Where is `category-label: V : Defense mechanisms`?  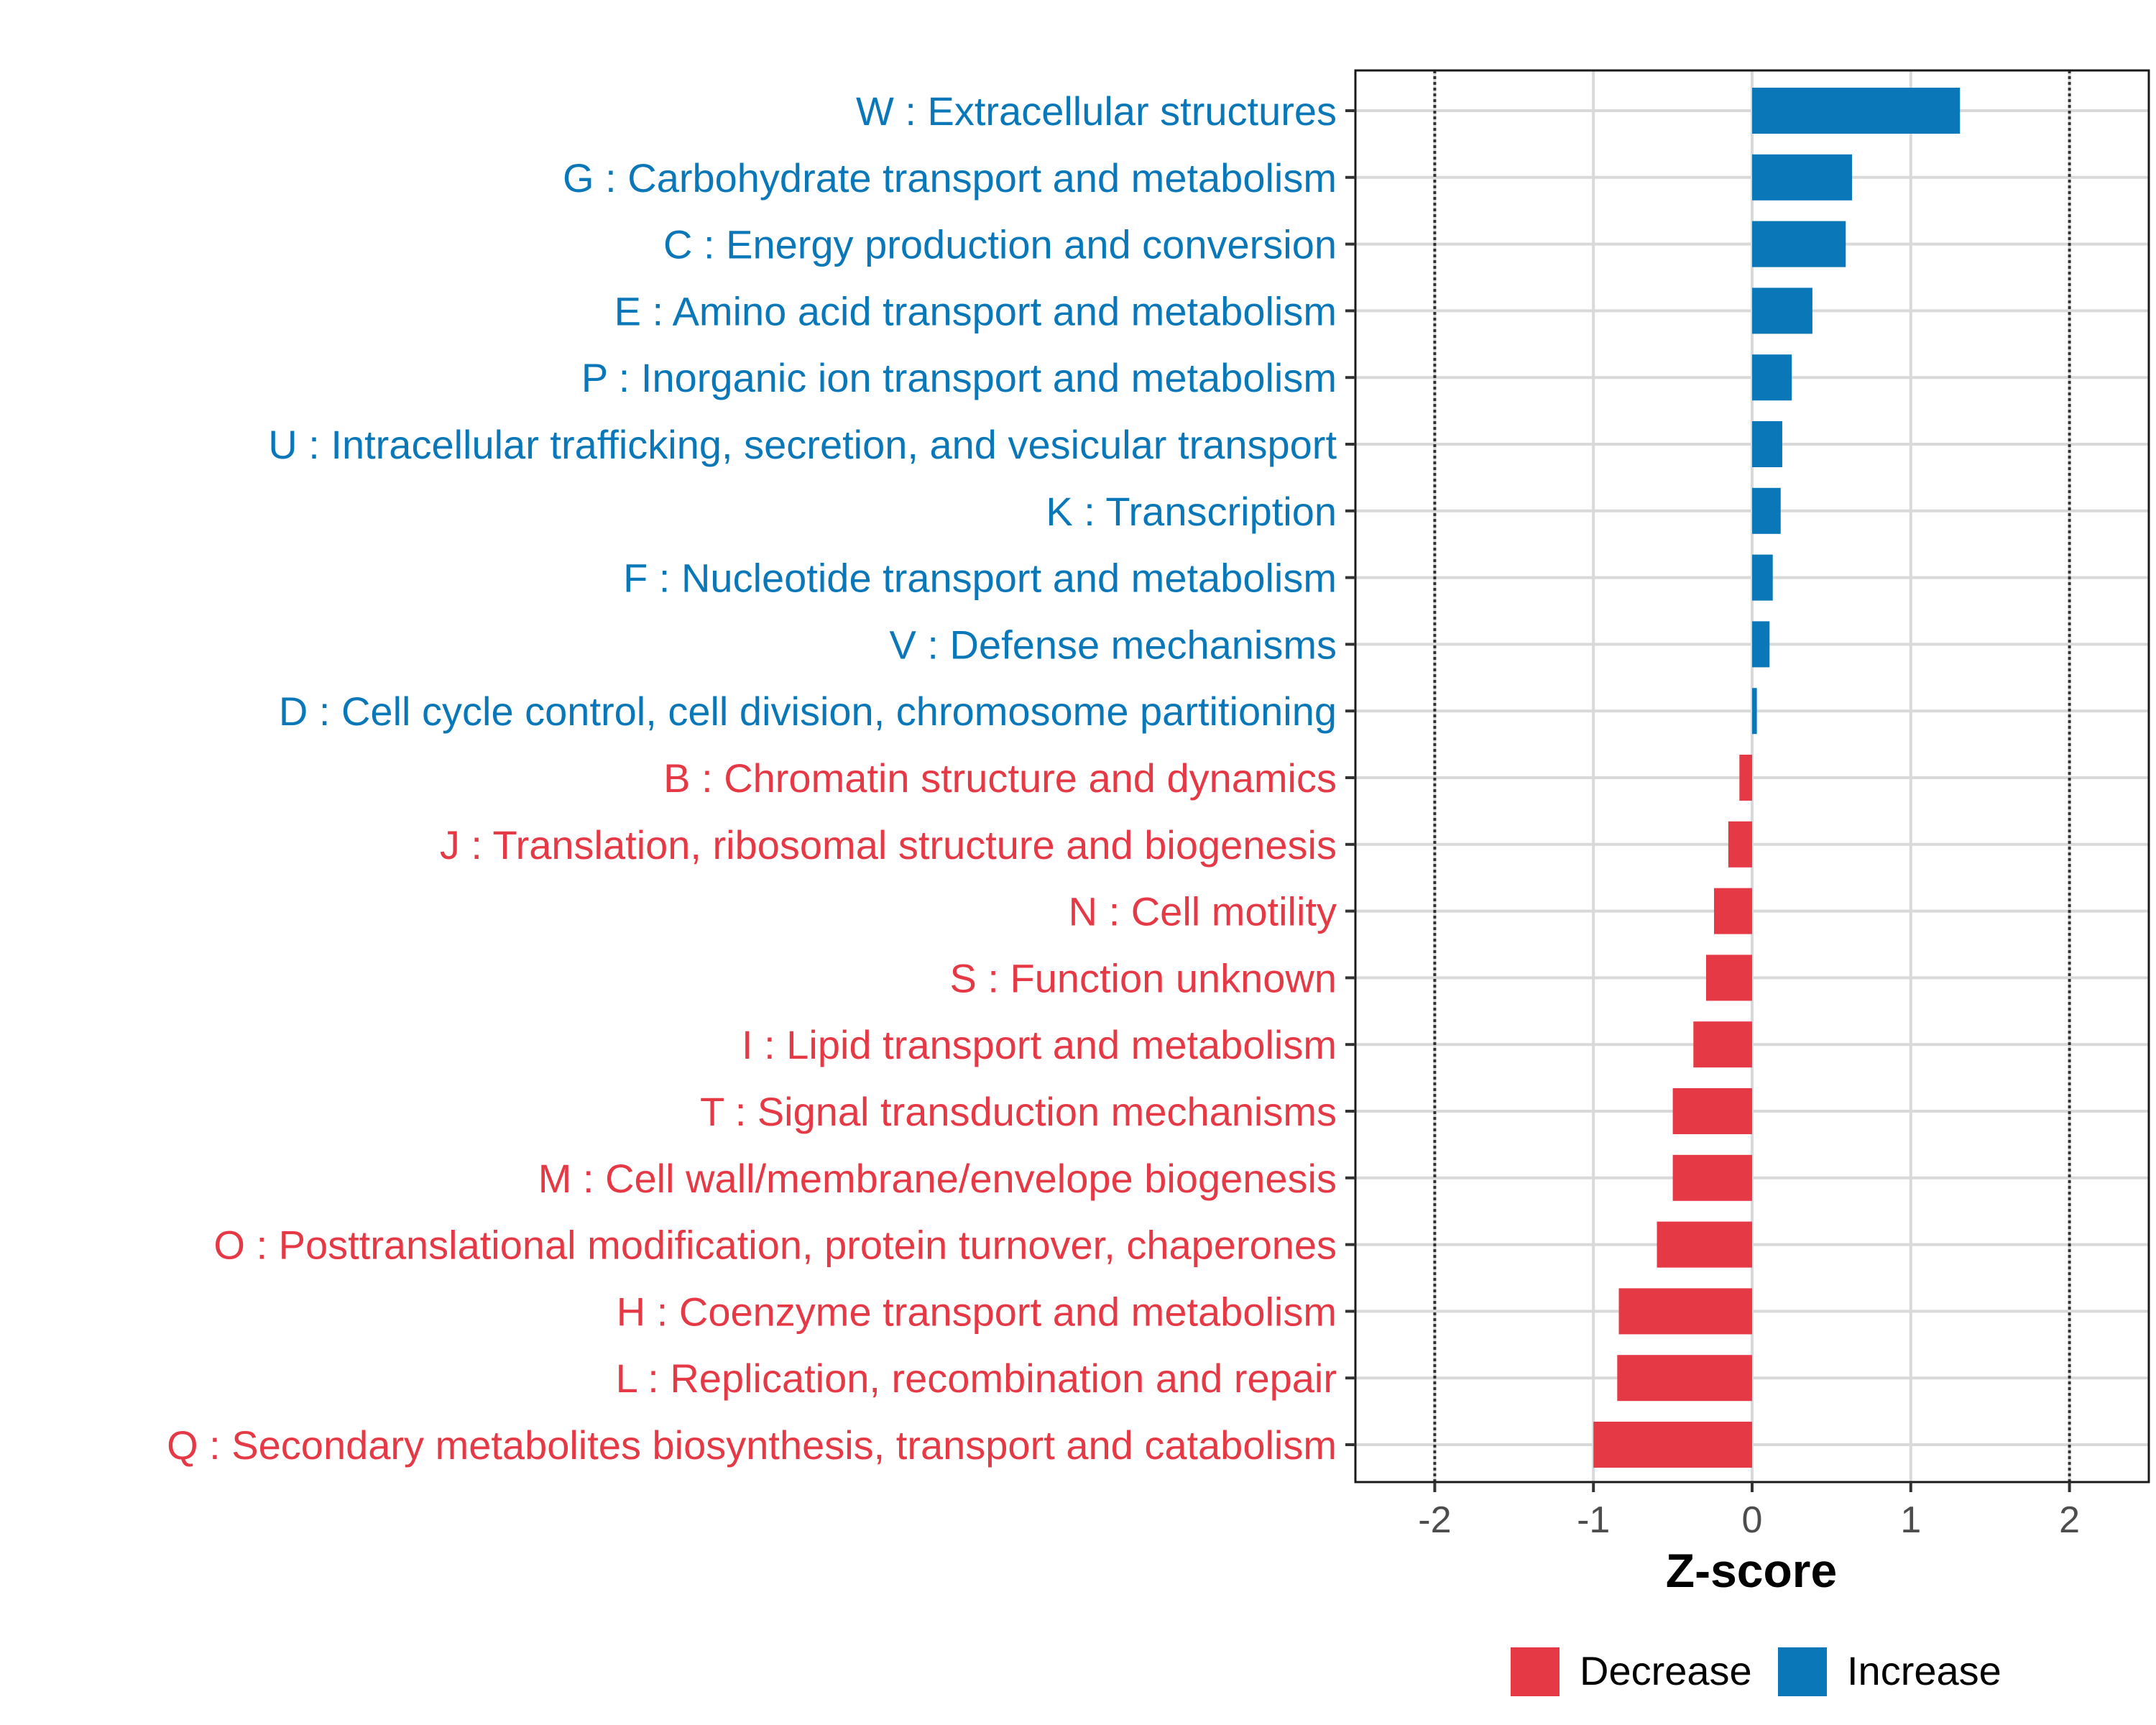
category-label: V : Defense mechanisms is located at coordinates (1113, 644).